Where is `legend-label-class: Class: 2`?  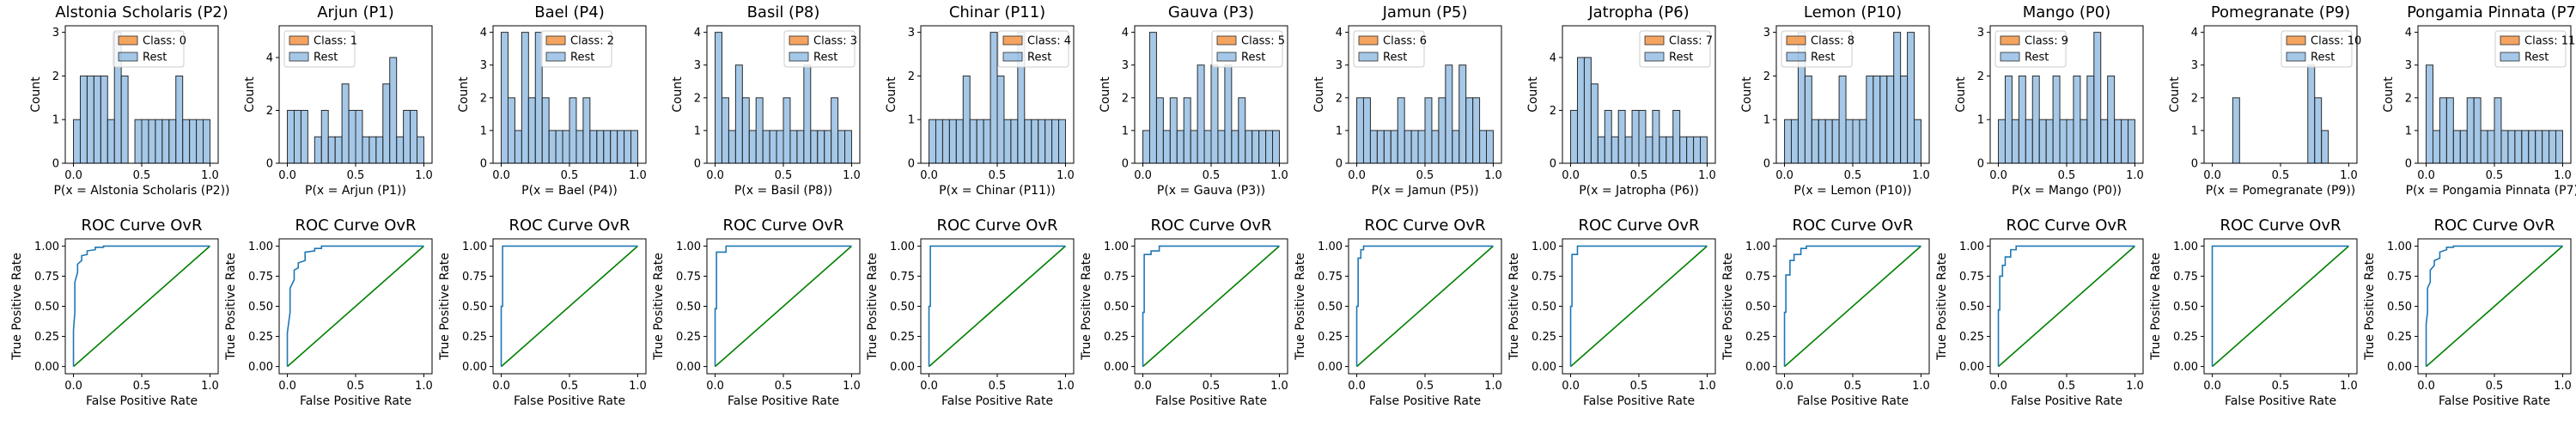 legend-label-class: Class: 2 is located at coordinates (592, 41).